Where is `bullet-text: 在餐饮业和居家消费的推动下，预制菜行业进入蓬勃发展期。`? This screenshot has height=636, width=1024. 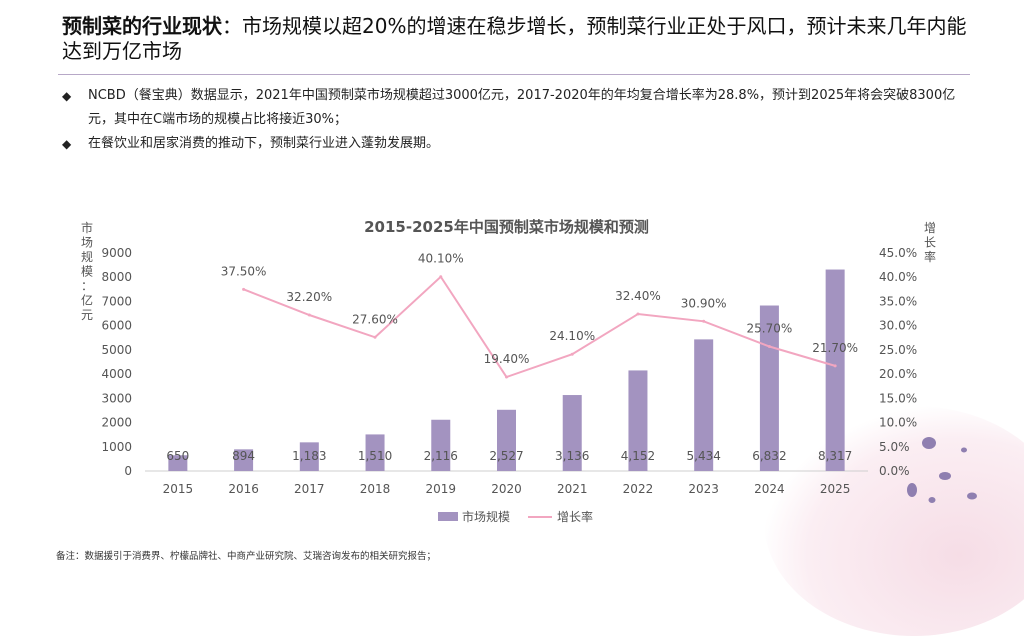 bullet-text: 在餐饮业和居家消费的推动下，预制菜行业进入蓬勃发展期。 is located at coordinates (264, 143).